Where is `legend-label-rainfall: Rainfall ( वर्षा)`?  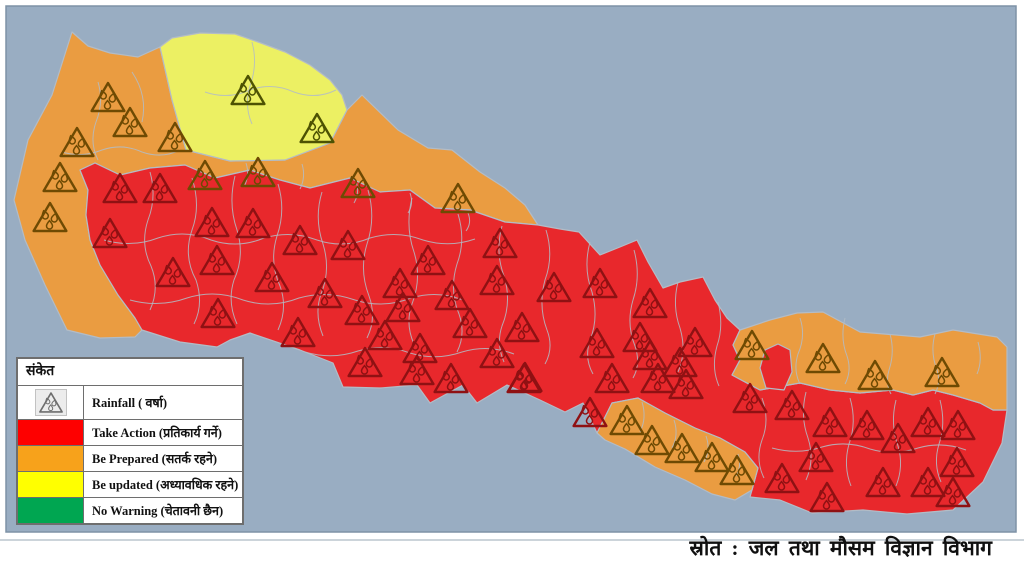 legend-label-rainfall: Rainfall ( वर्षा) is located at coordinates (130, 403).